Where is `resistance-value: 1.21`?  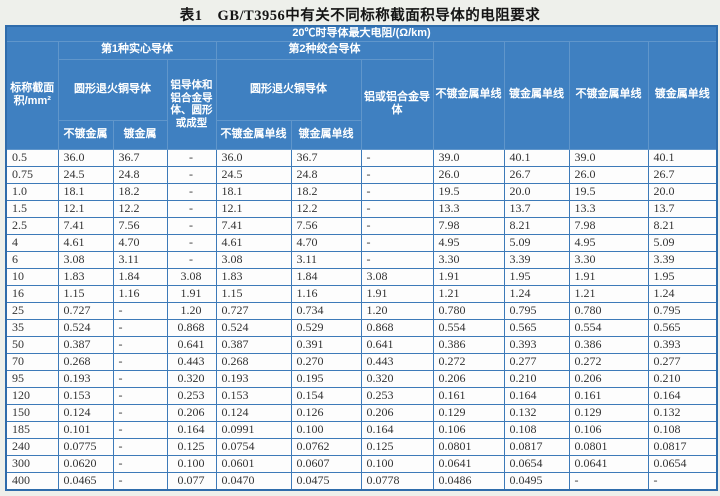
resistance-value: 1.21 is located at coordinates (608, 293).